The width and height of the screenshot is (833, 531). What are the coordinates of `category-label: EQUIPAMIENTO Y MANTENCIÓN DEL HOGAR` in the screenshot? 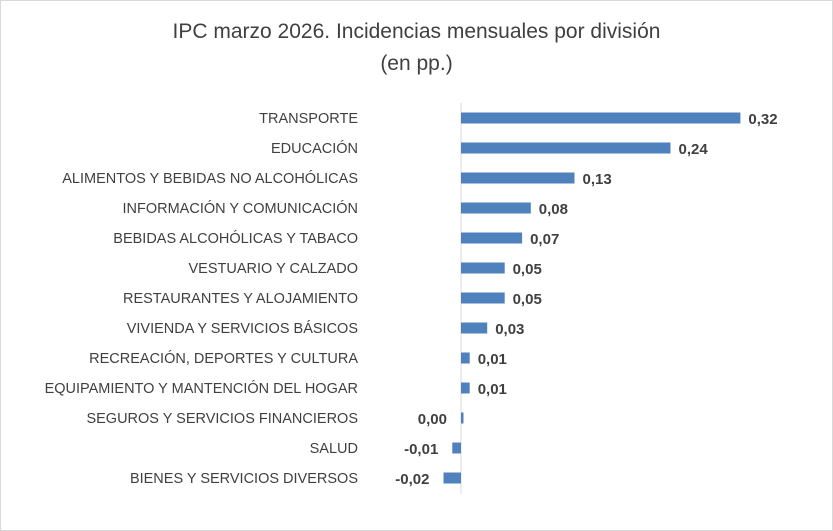 It's located at (201, 388).